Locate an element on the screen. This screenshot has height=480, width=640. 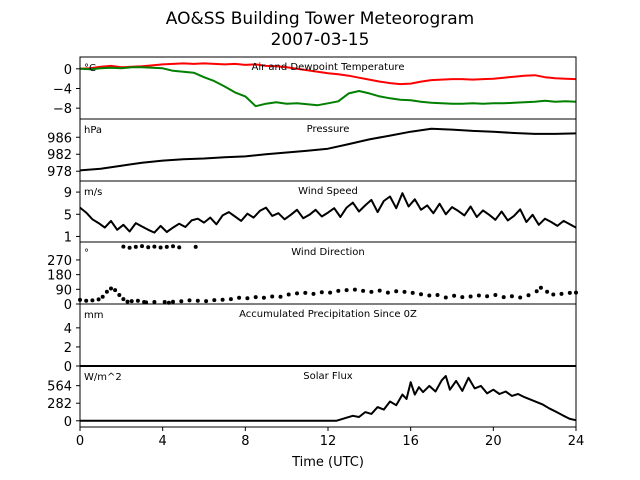
panel-4-ytick-label-0: 4 is located at coordinates (68, 329).